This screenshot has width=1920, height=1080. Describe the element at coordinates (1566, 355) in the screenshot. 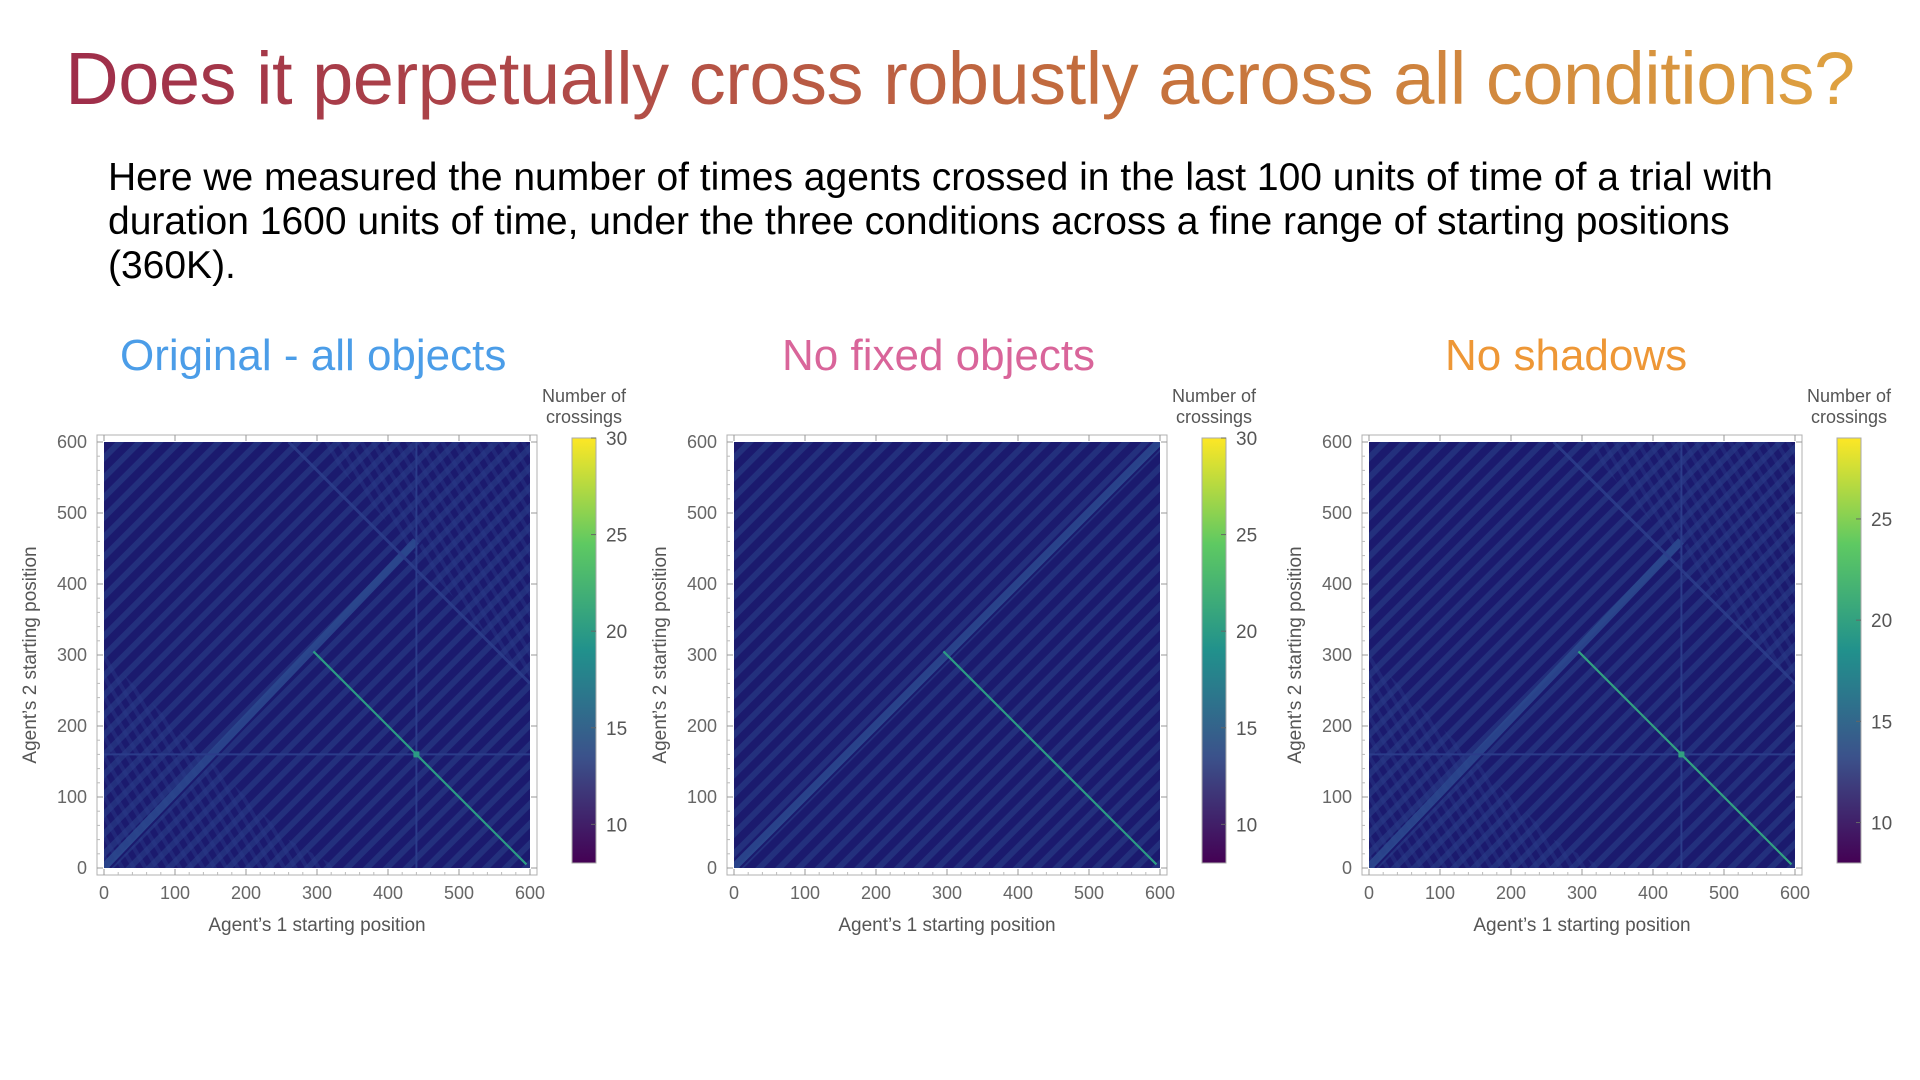

I see `chart-title-no-shadows: No shadows` at that location.